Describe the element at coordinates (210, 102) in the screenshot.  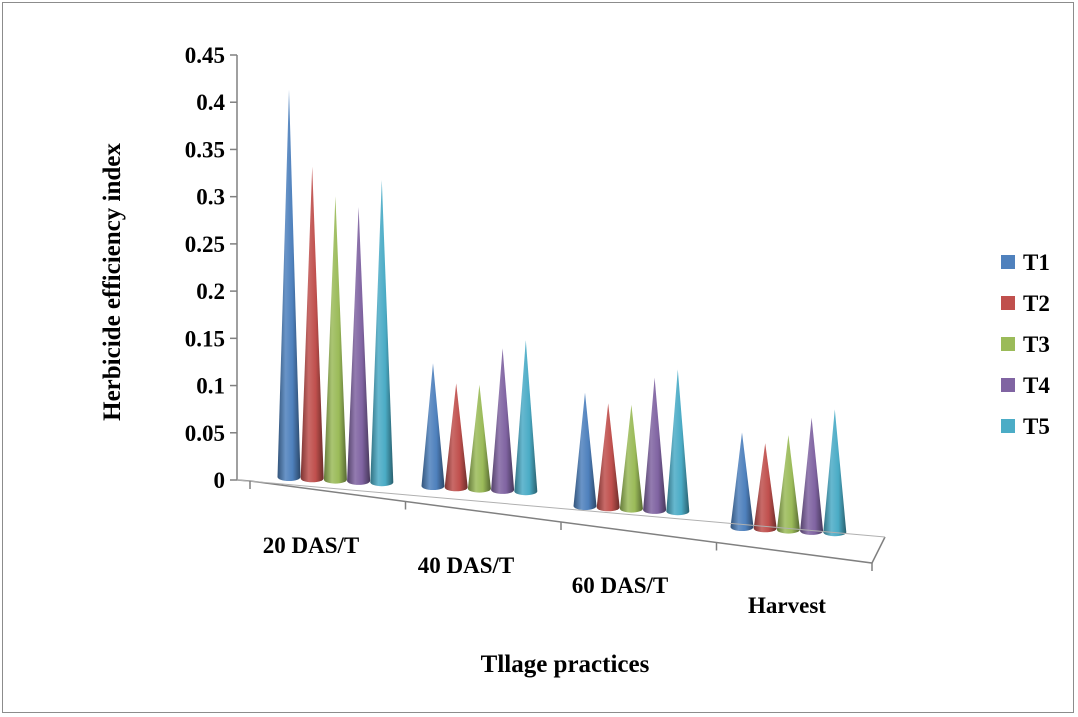
I see `y-tick-label: 0.4` at that location.